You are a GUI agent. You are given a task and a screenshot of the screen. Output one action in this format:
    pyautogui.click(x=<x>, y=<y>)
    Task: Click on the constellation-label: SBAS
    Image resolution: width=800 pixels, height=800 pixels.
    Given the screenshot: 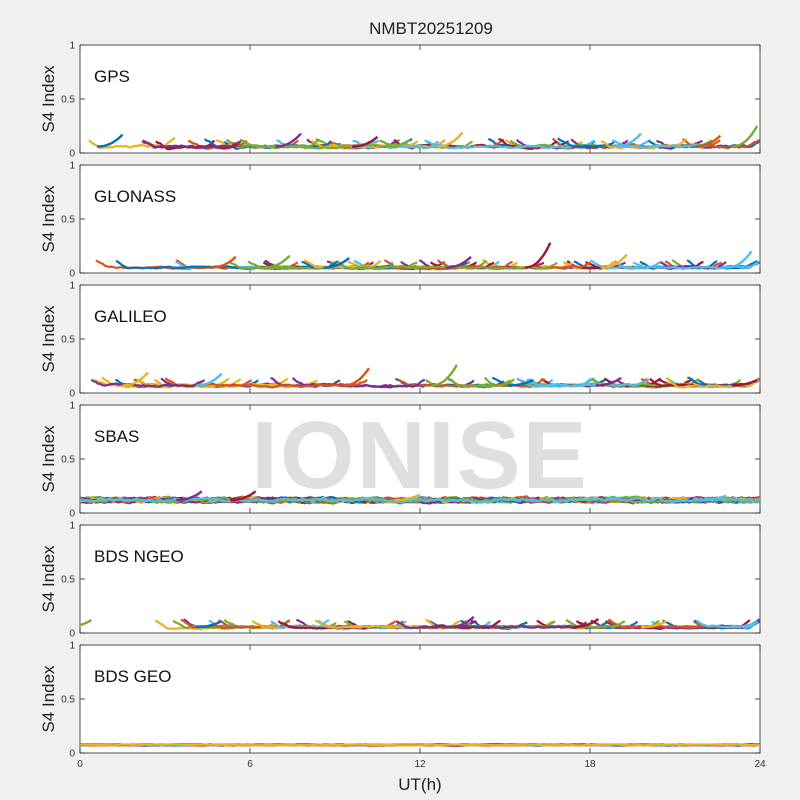 What is the action you would take?
    pyautogui.click(x=116, y=436)
    